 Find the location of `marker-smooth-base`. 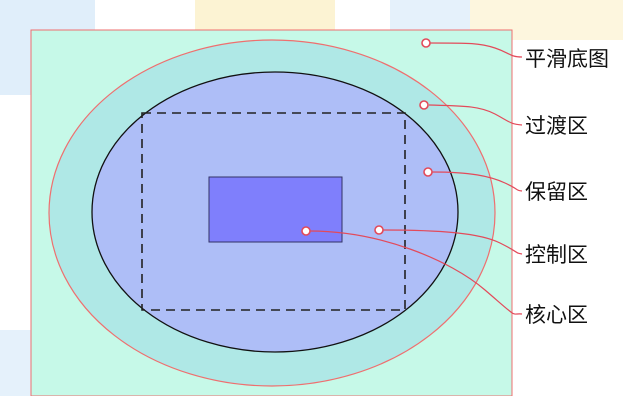

marker-smooth-base is located at coordinates (426, 43).